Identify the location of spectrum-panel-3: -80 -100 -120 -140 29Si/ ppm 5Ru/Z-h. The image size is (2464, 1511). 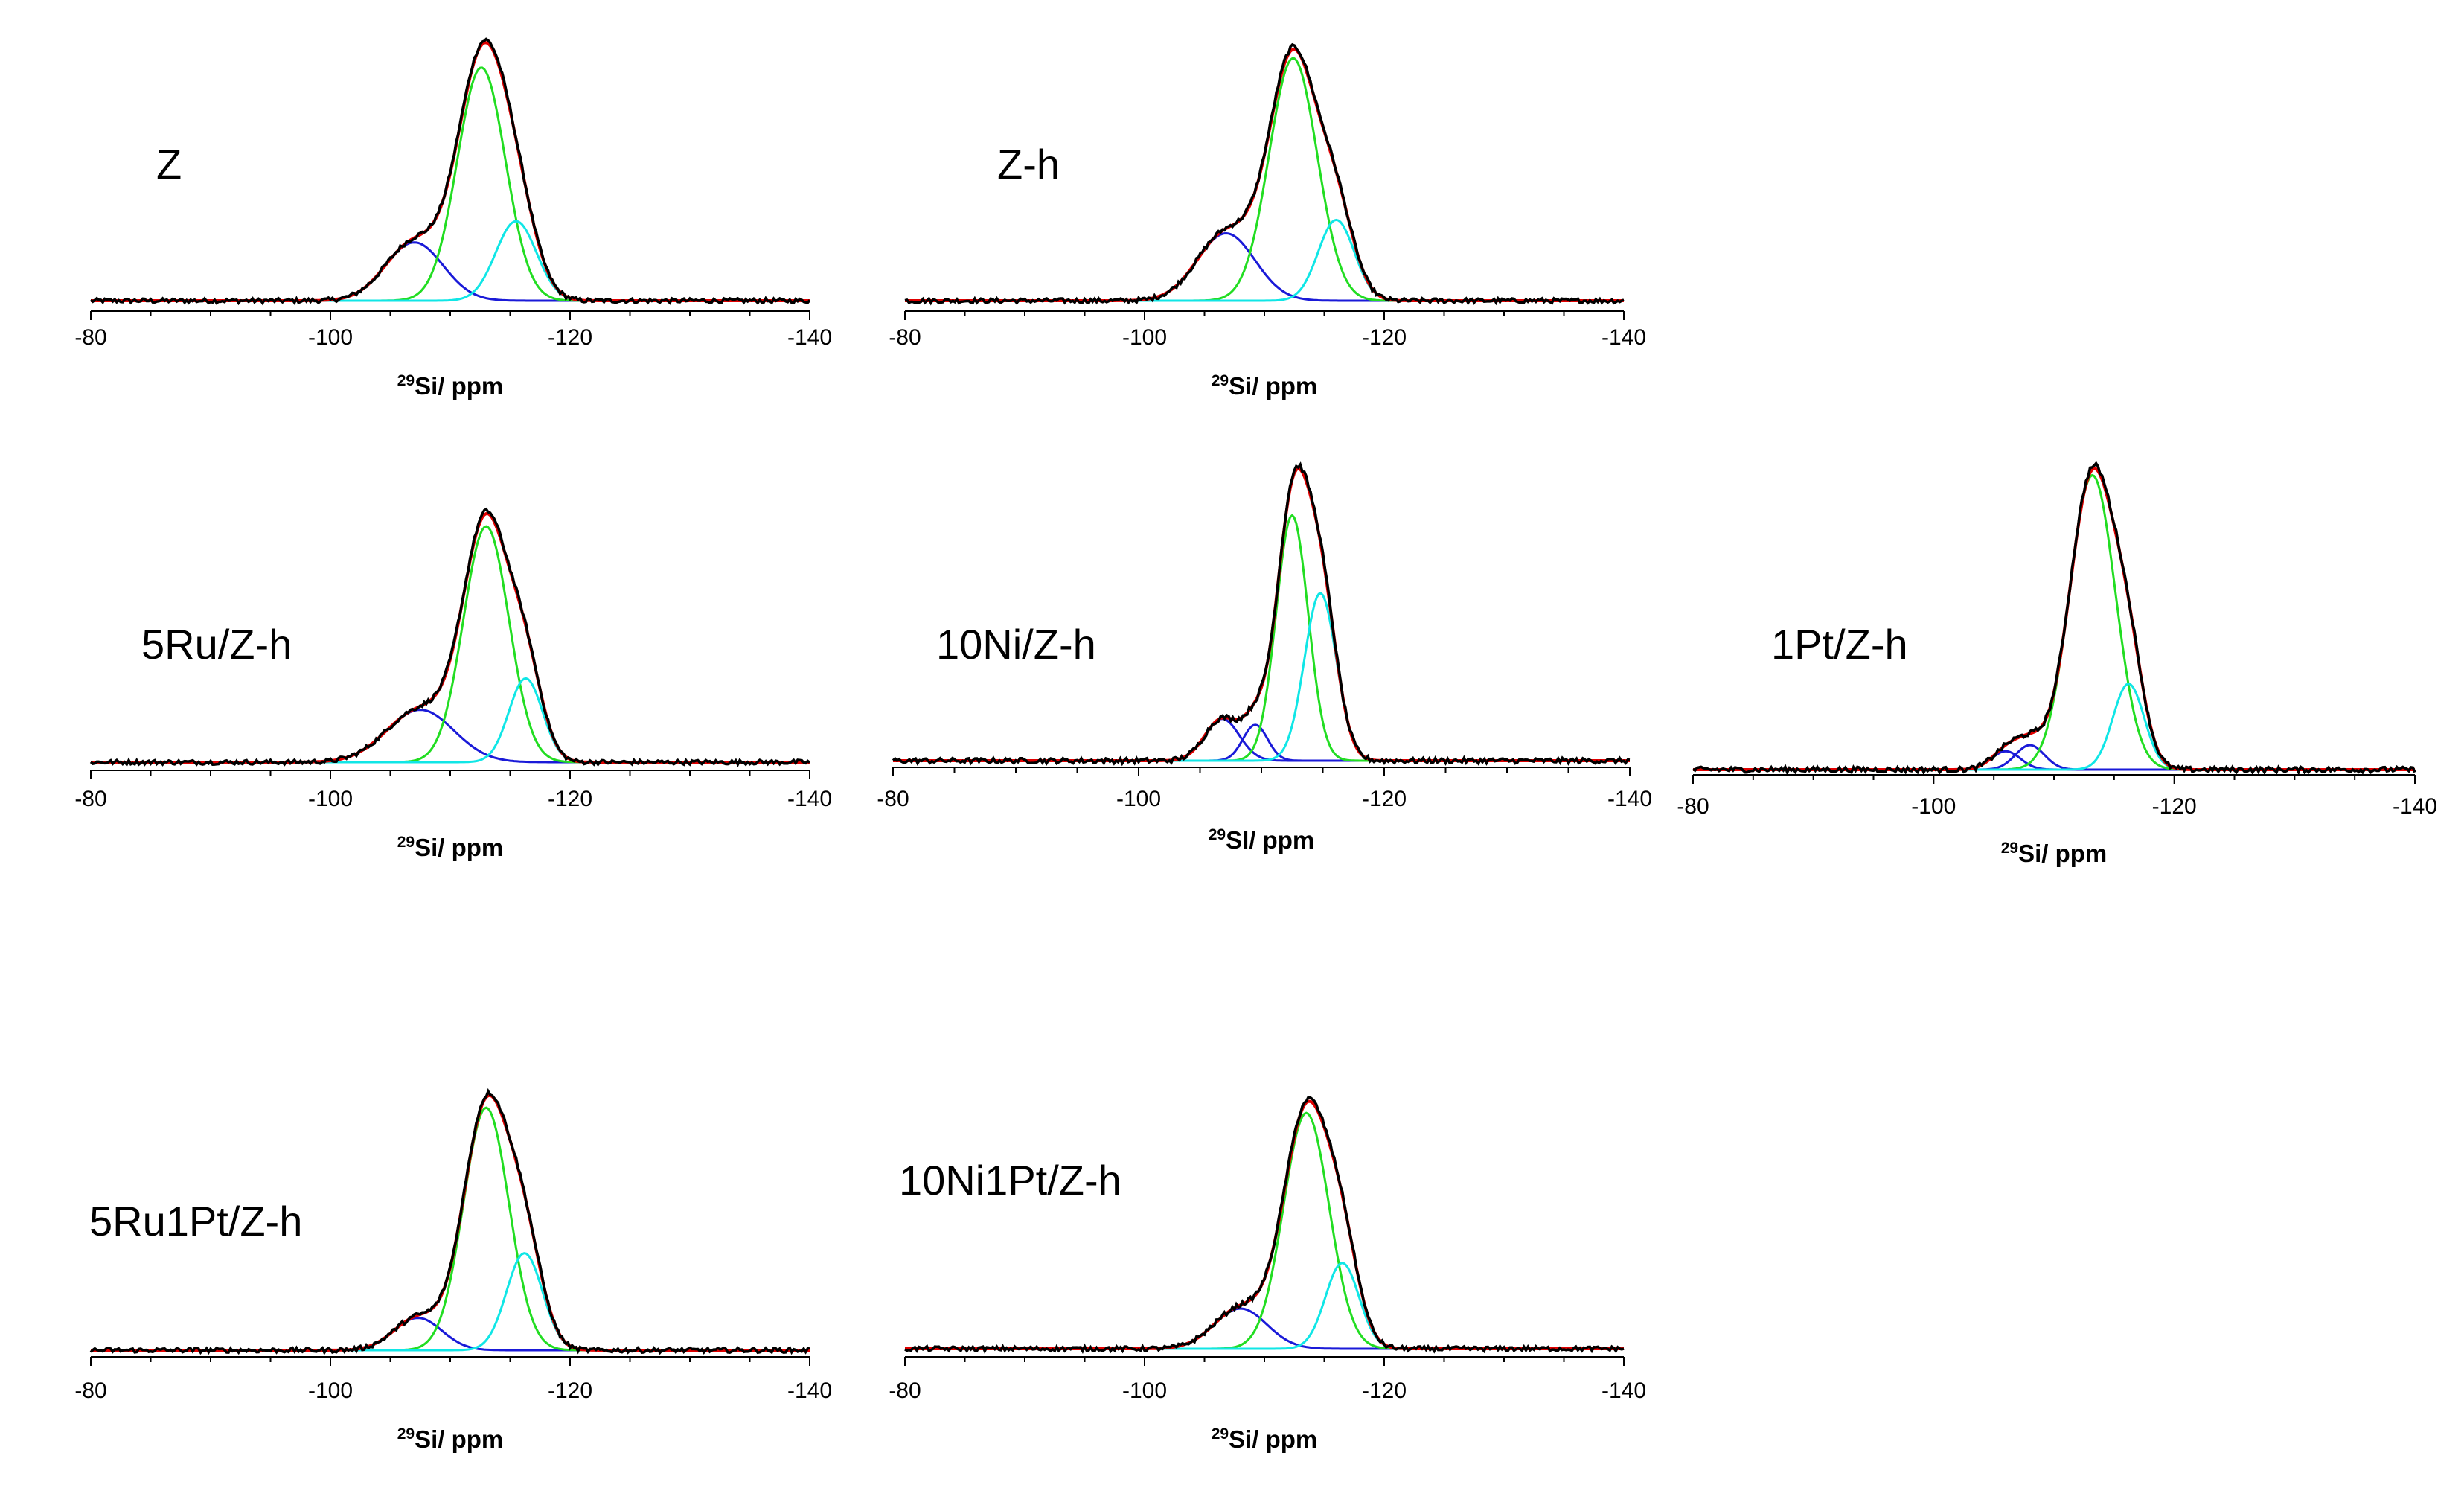
(453, 684).